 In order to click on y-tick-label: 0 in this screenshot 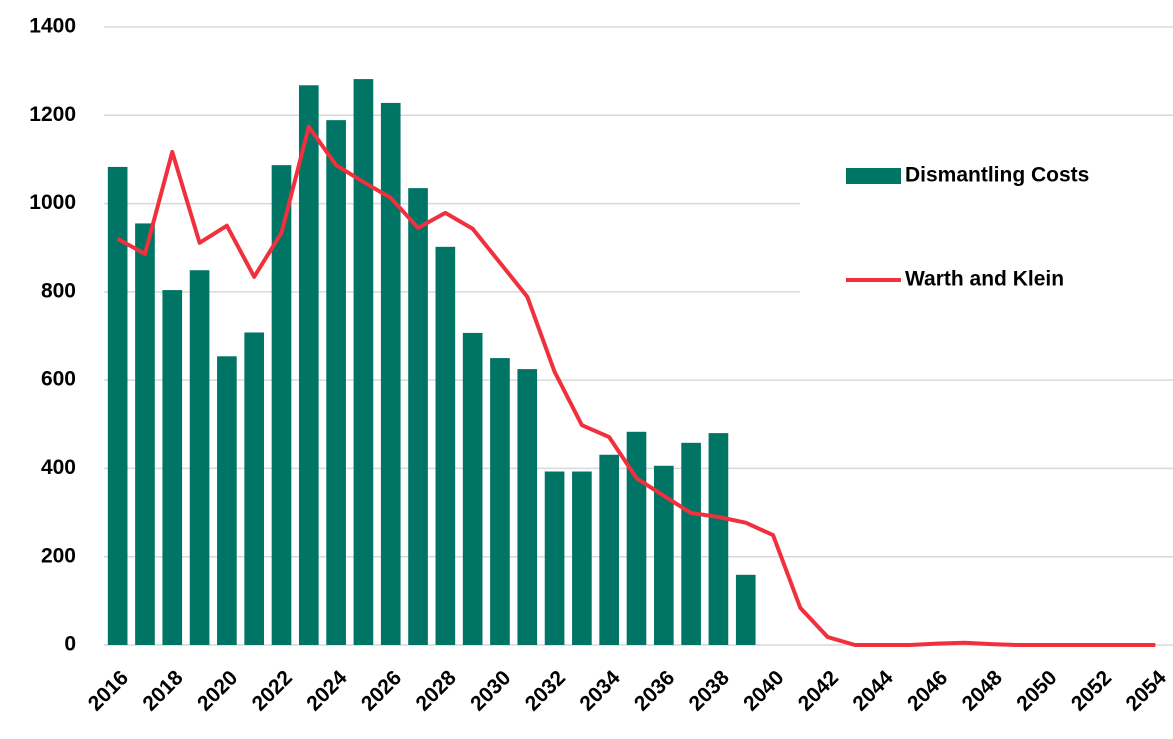, I will do `click(70, 644)`.